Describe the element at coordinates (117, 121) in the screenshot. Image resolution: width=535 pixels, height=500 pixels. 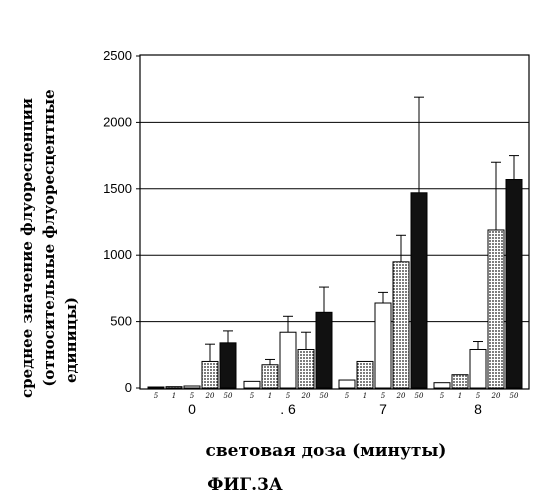
I see `y-tick-label: 2000` at that location.